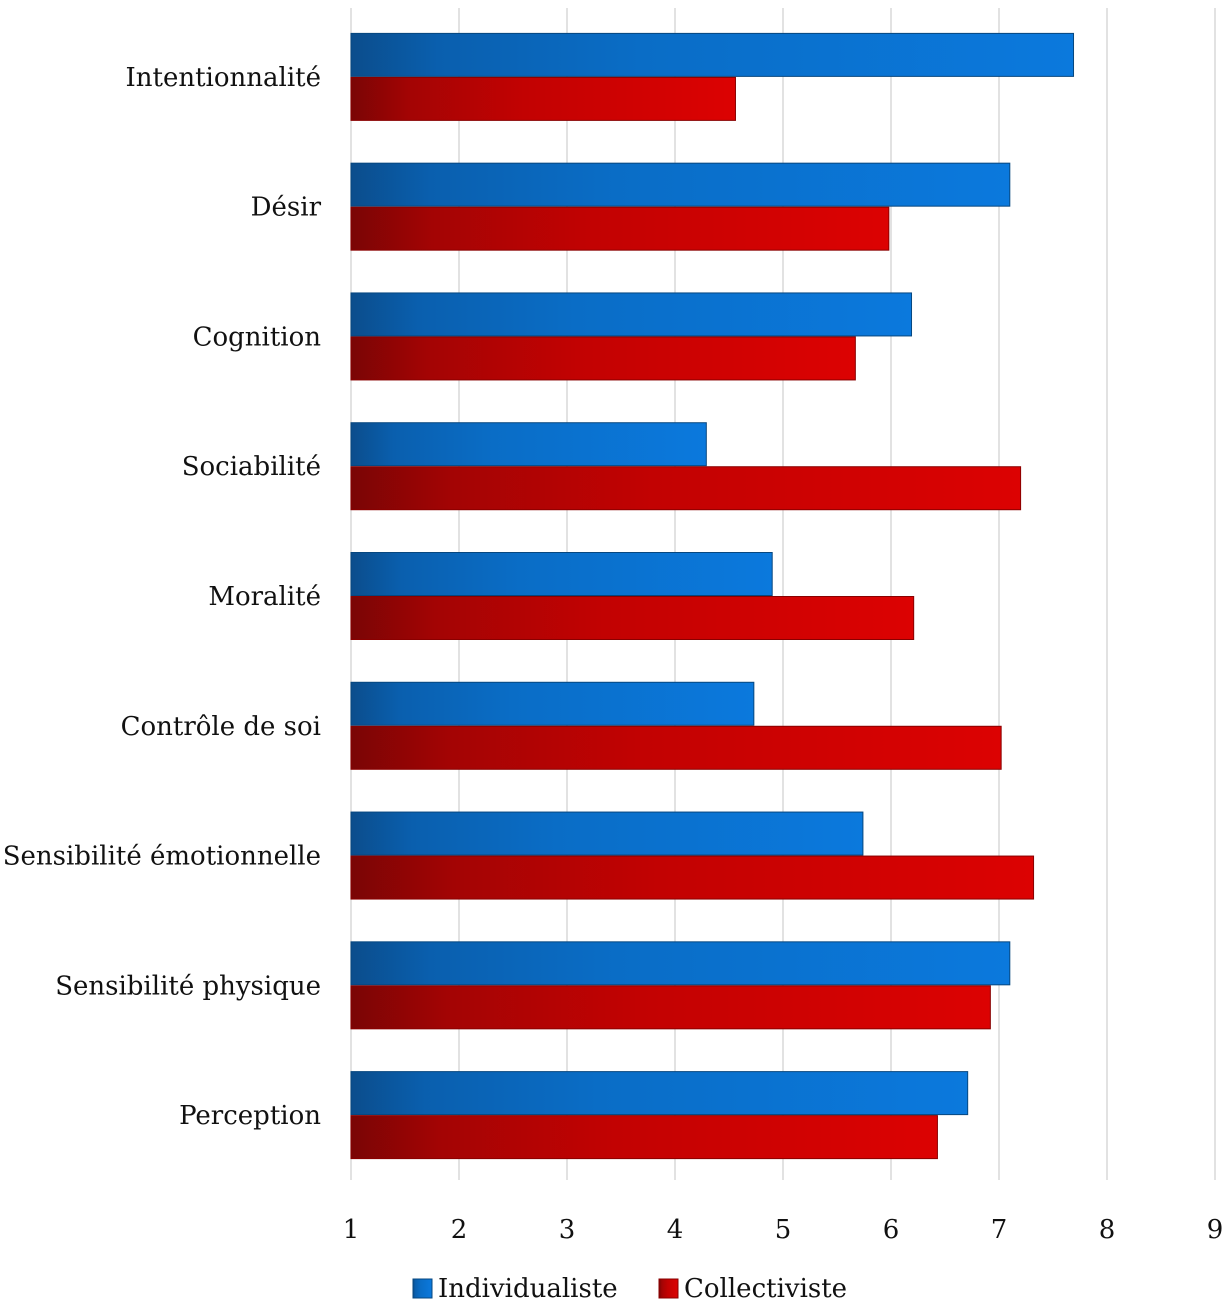  Describe the element at coordinates (221, 727) in the screenshot. I see `category-label: Contrôle de soi` at that location.